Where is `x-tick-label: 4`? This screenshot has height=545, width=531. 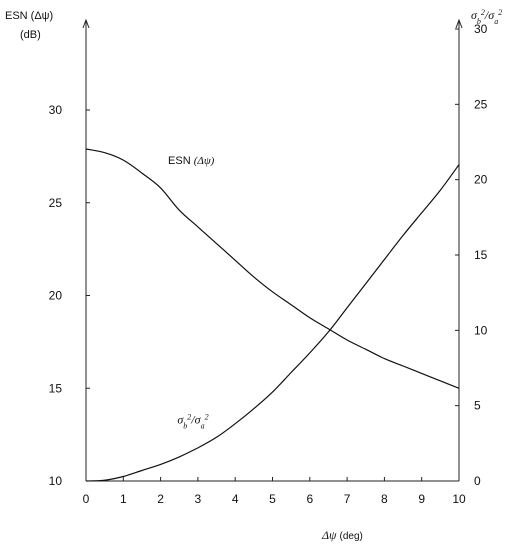
x-tick-label: 4 is located at coordinates (235, 499).